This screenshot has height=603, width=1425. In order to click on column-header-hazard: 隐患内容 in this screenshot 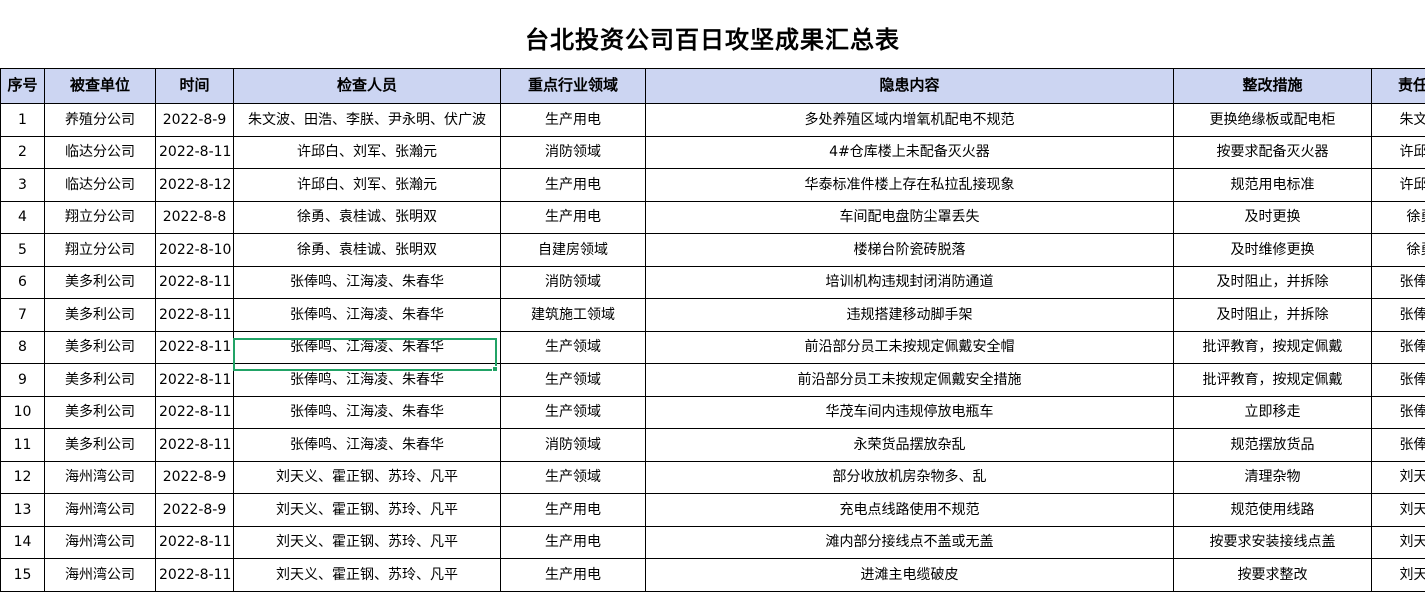, I will do `click(909, 86)`.